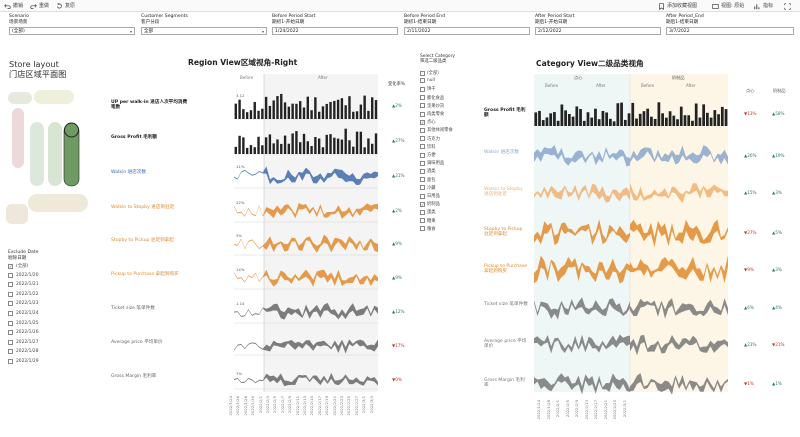 Image resolution: width=800 pixels, height=437 pixels. Describe the element at coordinates (23, 304) in the screenshot. I see `exclude-date-item: 2022/1/23` at that location.